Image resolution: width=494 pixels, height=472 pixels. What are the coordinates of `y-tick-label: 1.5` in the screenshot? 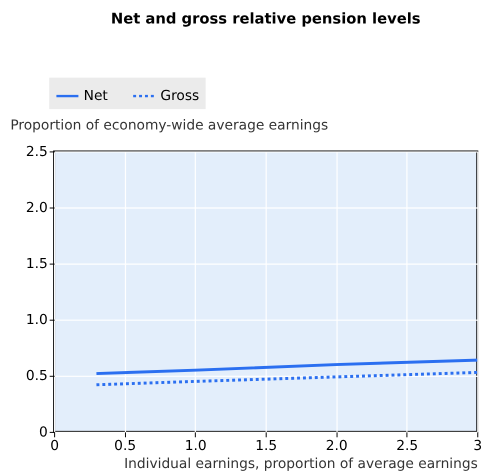 It's located at (37, 264).